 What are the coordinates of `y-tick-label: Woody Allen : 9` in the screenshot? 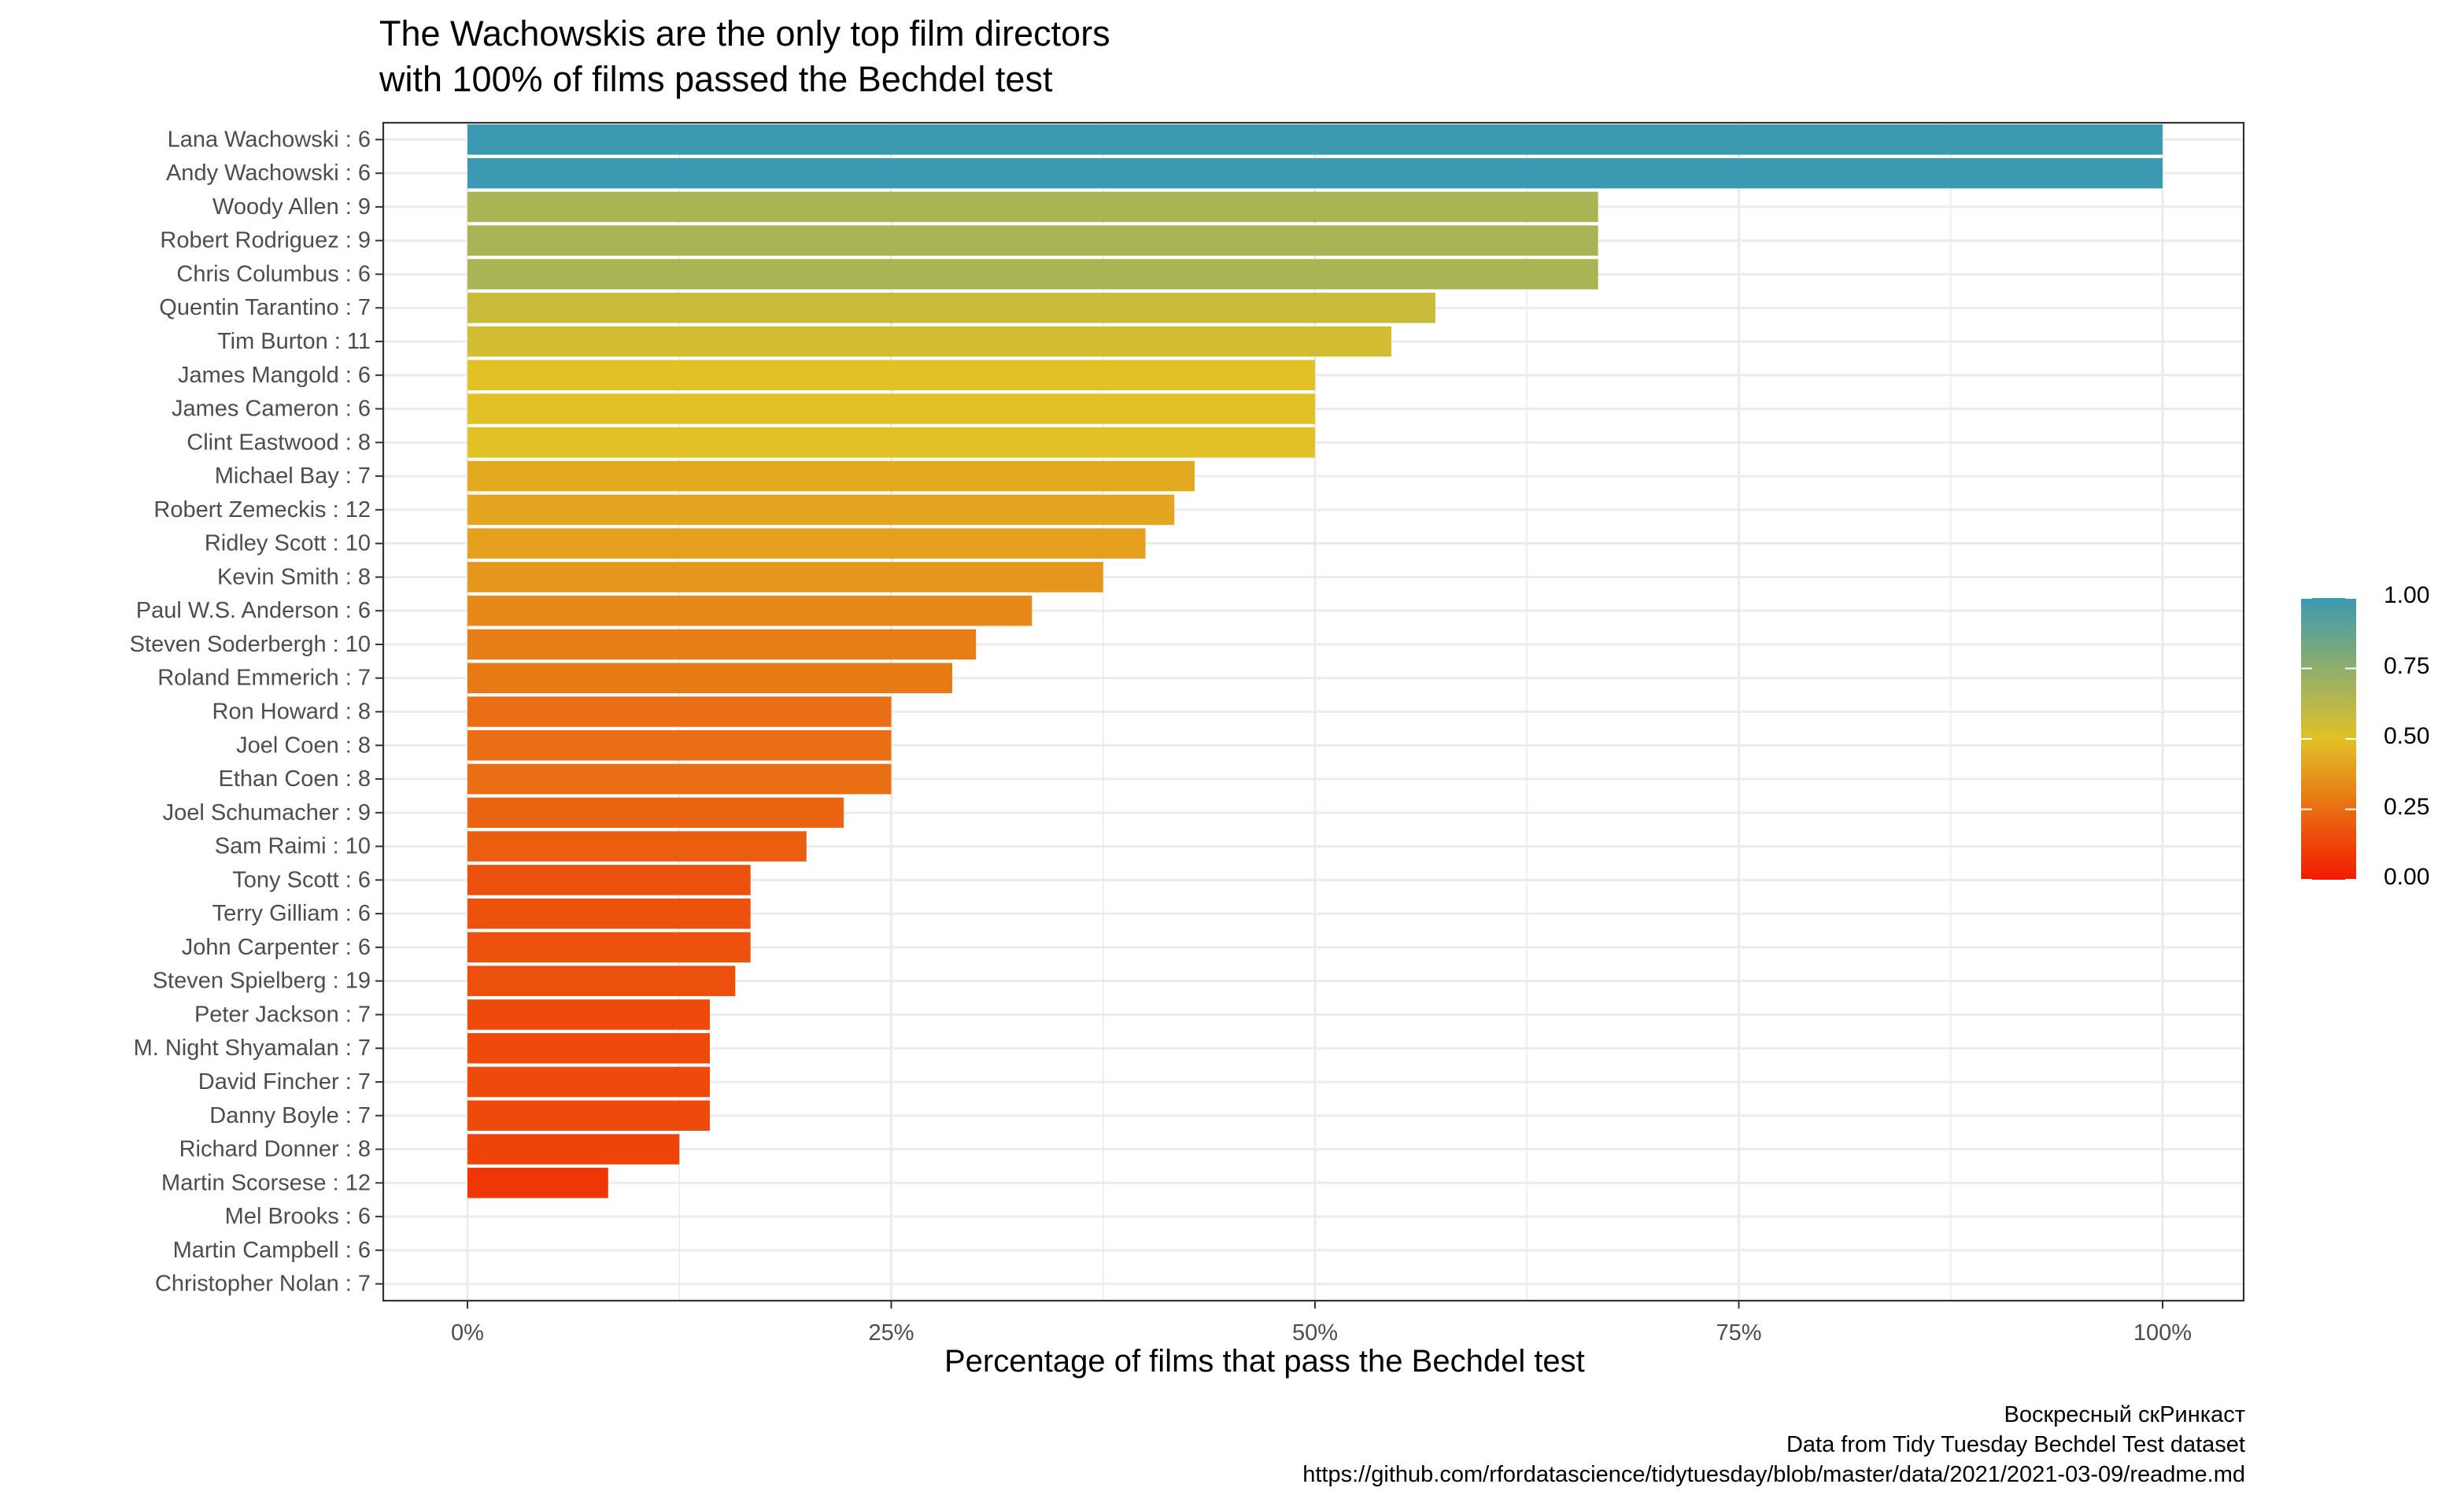 It's located at (292, 207).